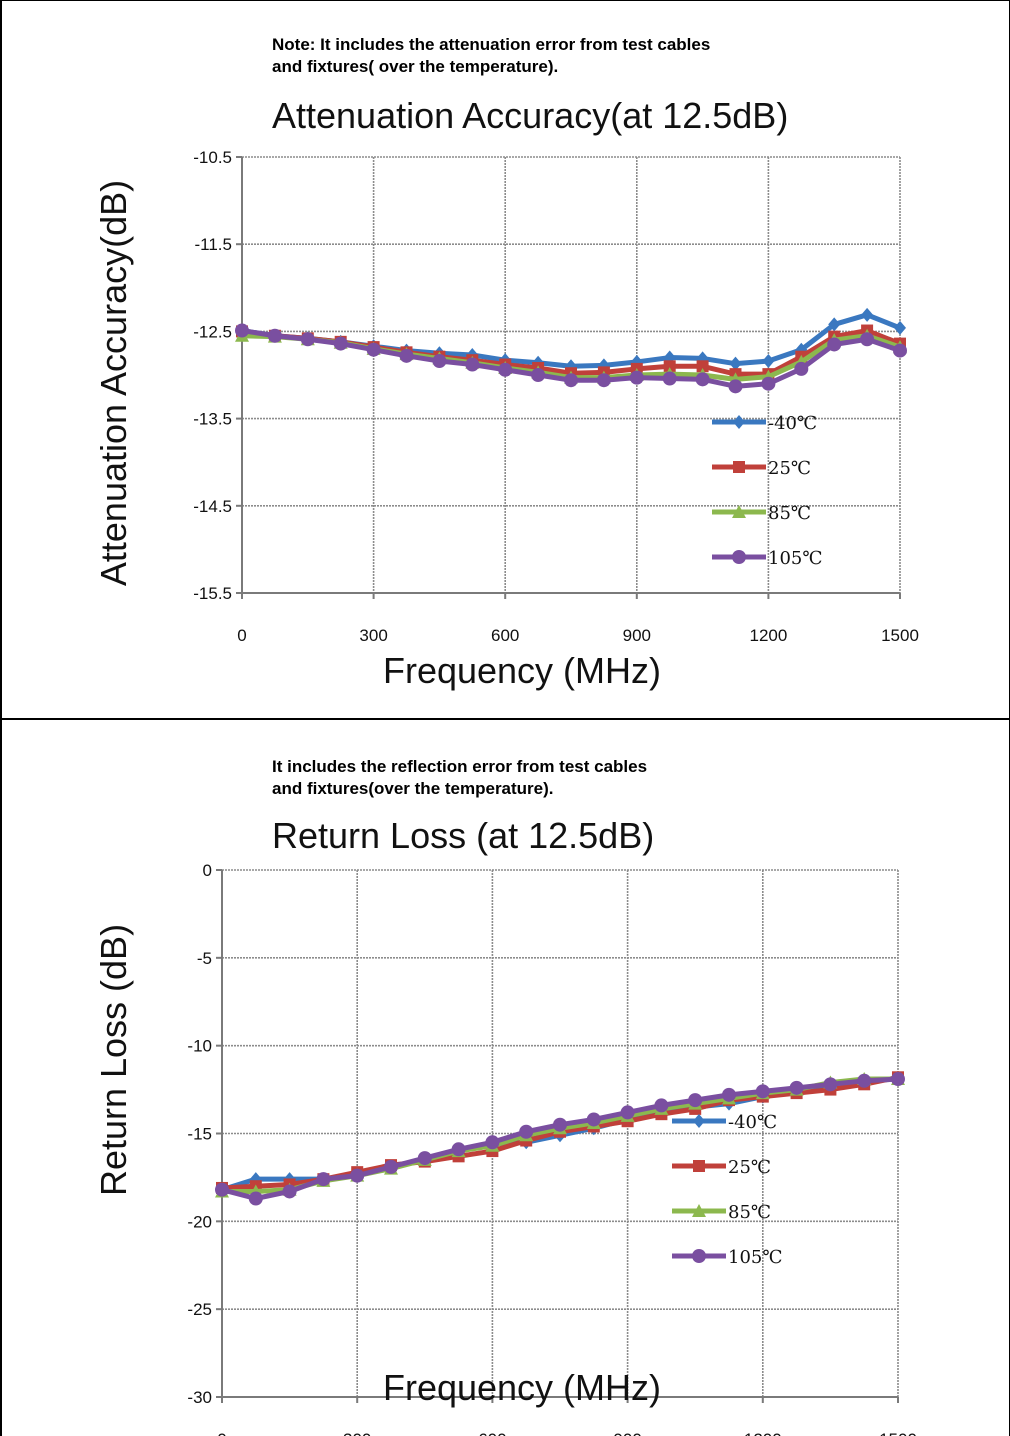  What do you see at coordinates (505, 635) in the screenshot?
I see `x-tick-label: 600` at bounding box center [505, 635].